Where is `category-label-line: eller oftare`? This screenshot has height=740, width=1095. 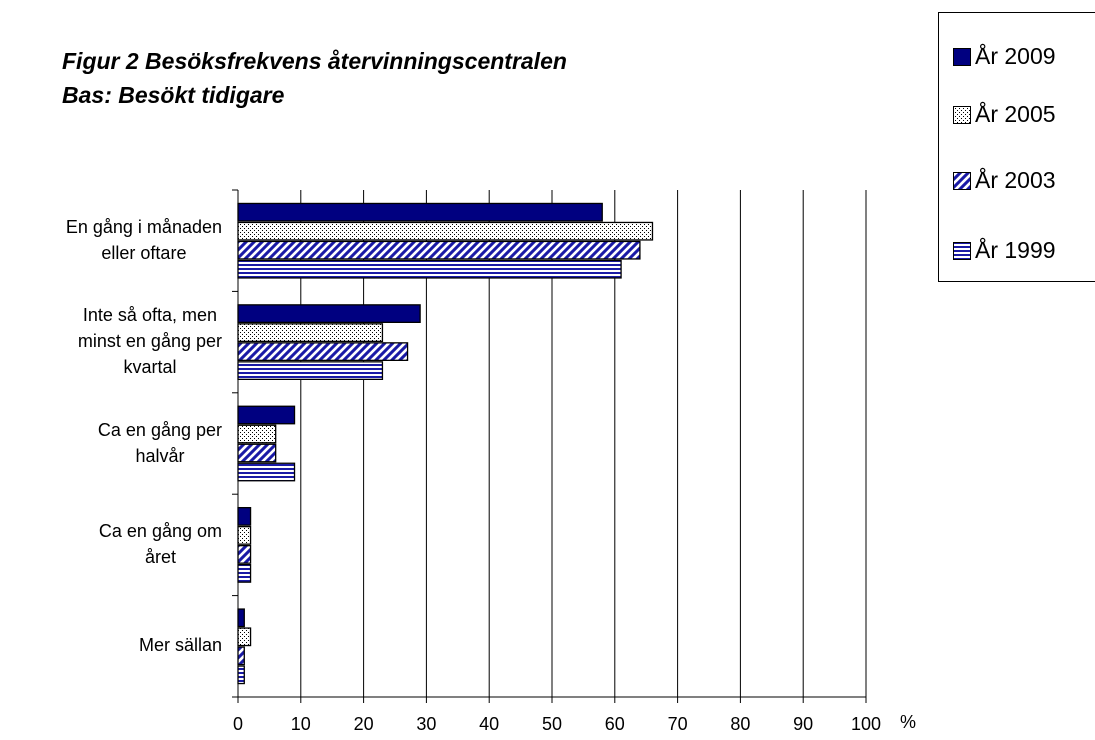
category-label-line: eller oftare is located at coordinates (144, 252).